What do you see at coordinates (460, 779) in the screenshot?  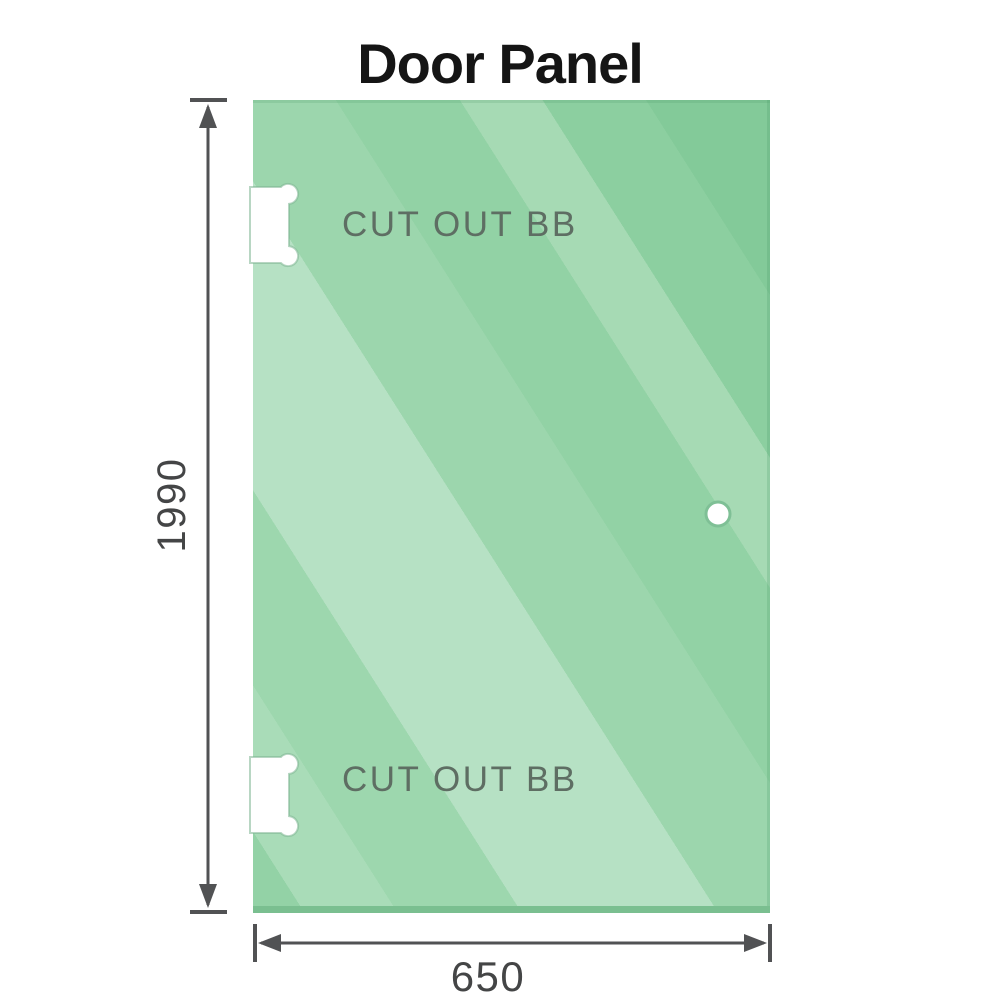 I see `cutout-label-bottom: CUT OUT BB` at bounding box center [460, 779].